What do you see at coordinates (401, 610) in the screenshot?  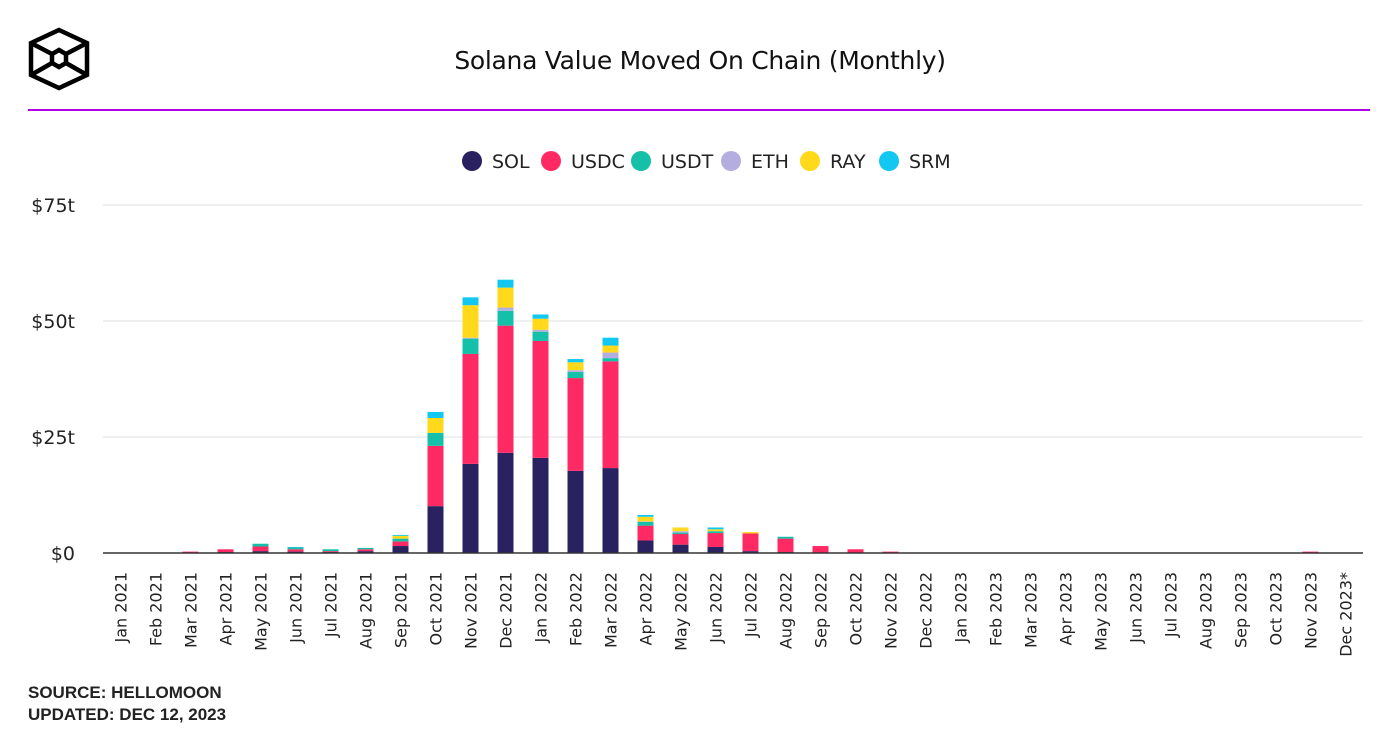 I see `x-tick-label: Sep 2021` at bounding box center [401, 610].